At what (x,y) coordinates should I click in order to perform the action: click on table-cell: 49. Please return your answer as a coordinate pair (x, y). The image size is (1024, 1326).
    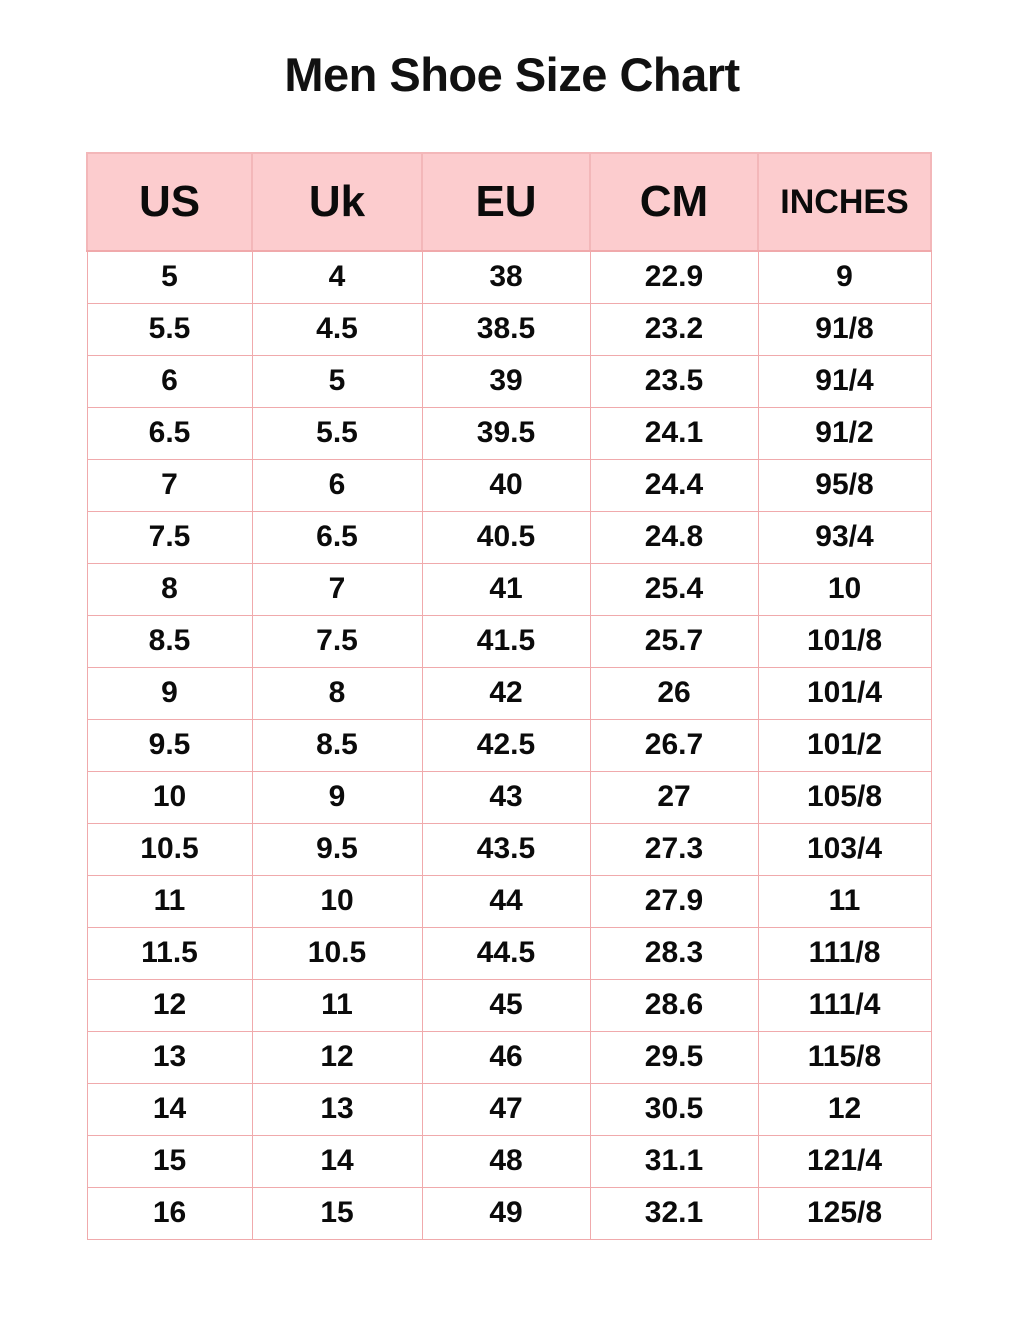
    Looking at the image, I should click on (506, 1213).